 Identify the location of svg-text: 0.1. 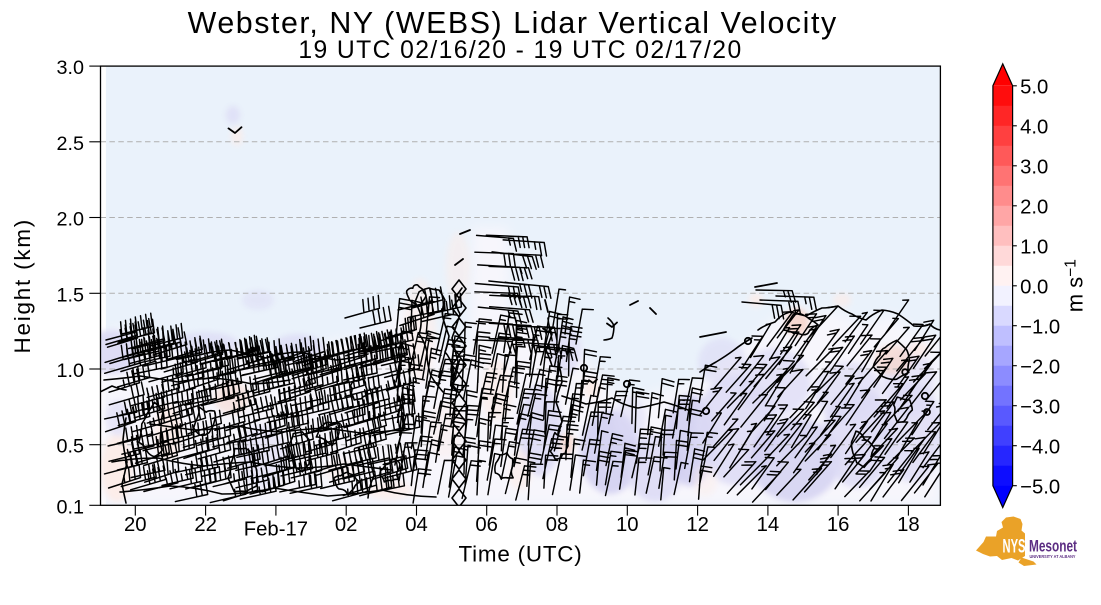
(71, 507).